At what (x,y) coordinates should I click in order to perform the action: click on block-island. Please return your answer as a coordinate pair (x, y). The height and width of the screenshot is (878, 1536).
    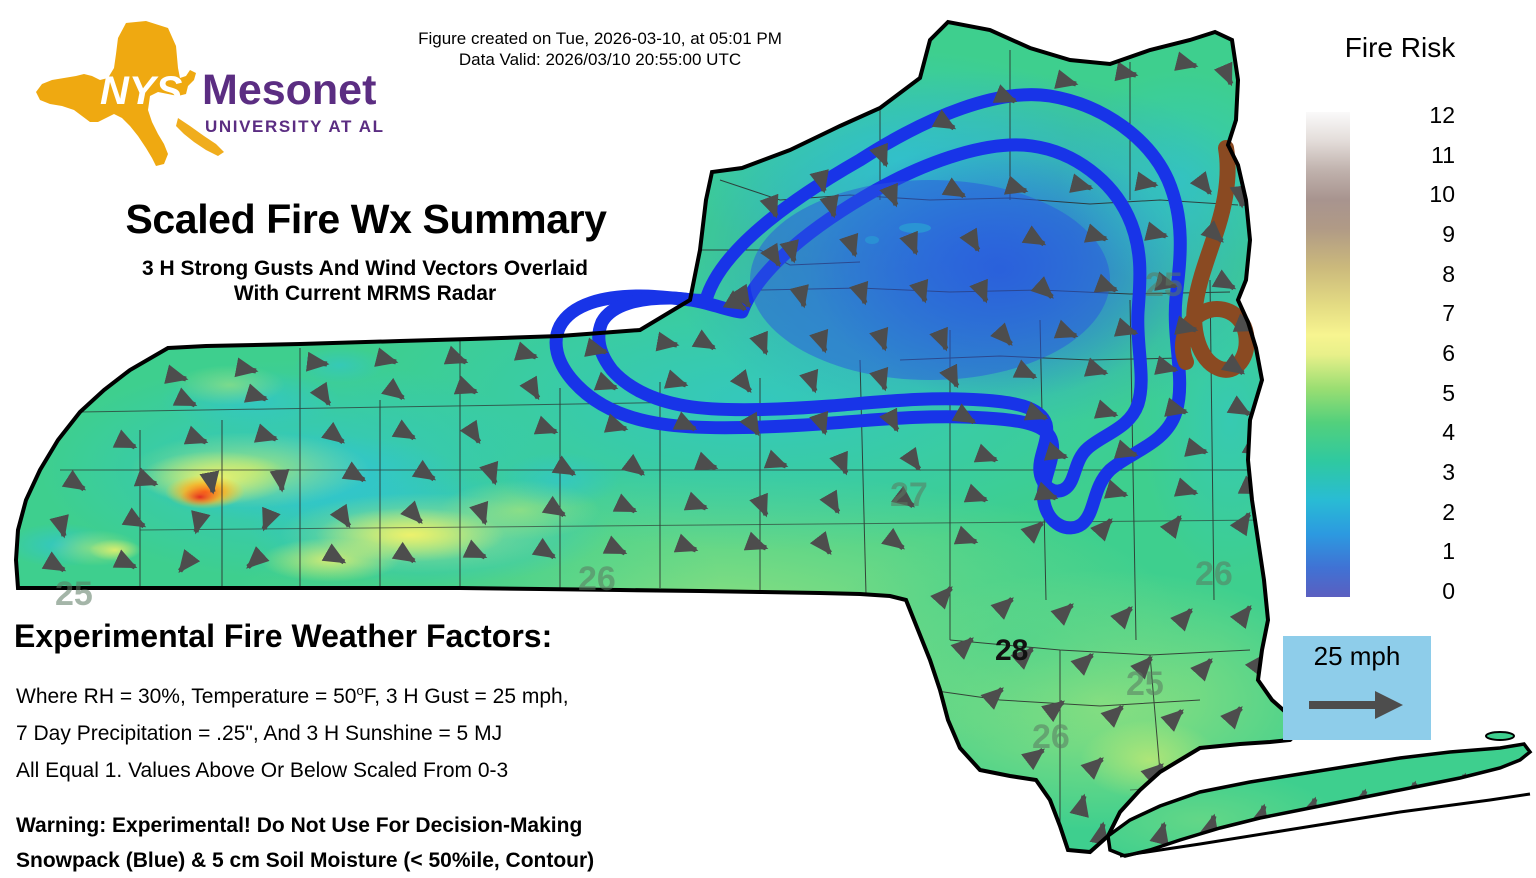
    Looking at the image, I should click on (1500, 736).